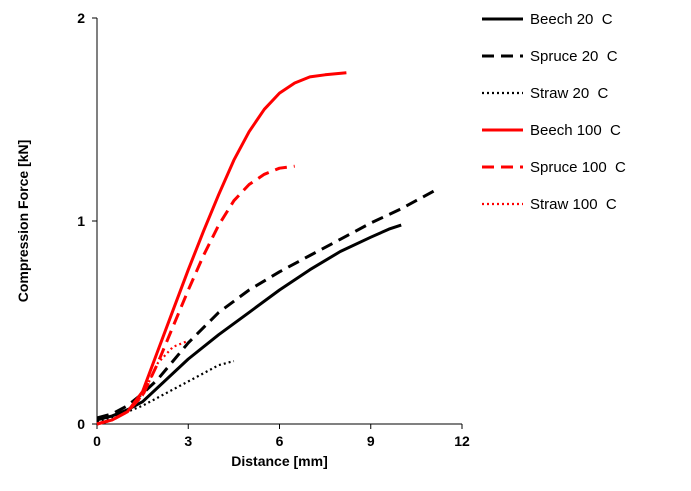 This screenshot has height=491, width=691. What do you see at coordinates (575, 130) in the screenshot?
I see `legend-label: Beech 100 C` at bounding box center [575, 130].